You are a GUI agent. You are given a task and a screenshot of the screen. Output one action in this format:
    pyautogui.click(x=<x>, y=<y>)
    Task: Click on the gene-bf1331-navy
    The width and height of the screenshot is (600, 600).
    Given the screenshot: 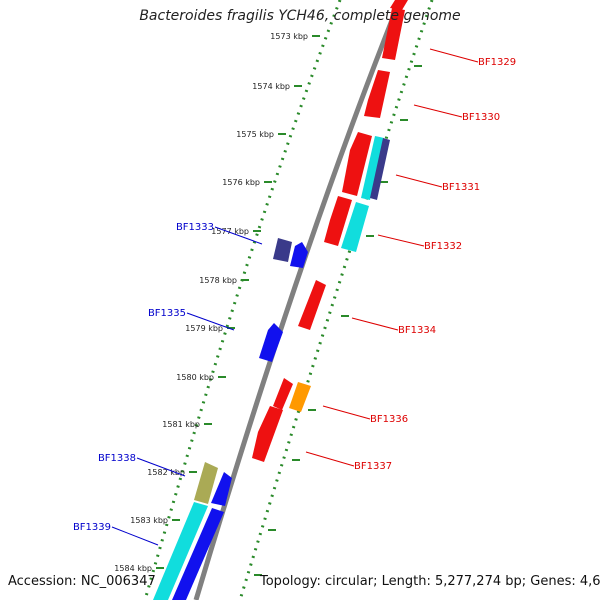 What is the action you would take?
    pyautogui.click(x=380, y=169)
    